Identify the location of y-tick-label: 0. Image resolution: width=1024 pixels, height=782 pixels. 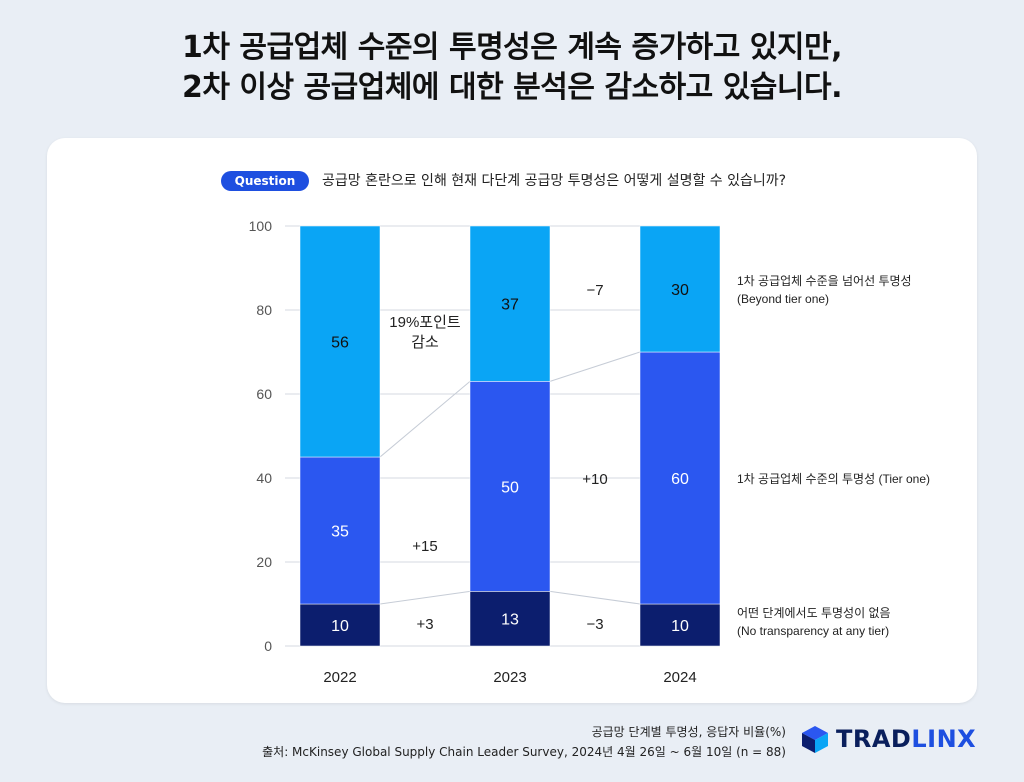
(268, 646).